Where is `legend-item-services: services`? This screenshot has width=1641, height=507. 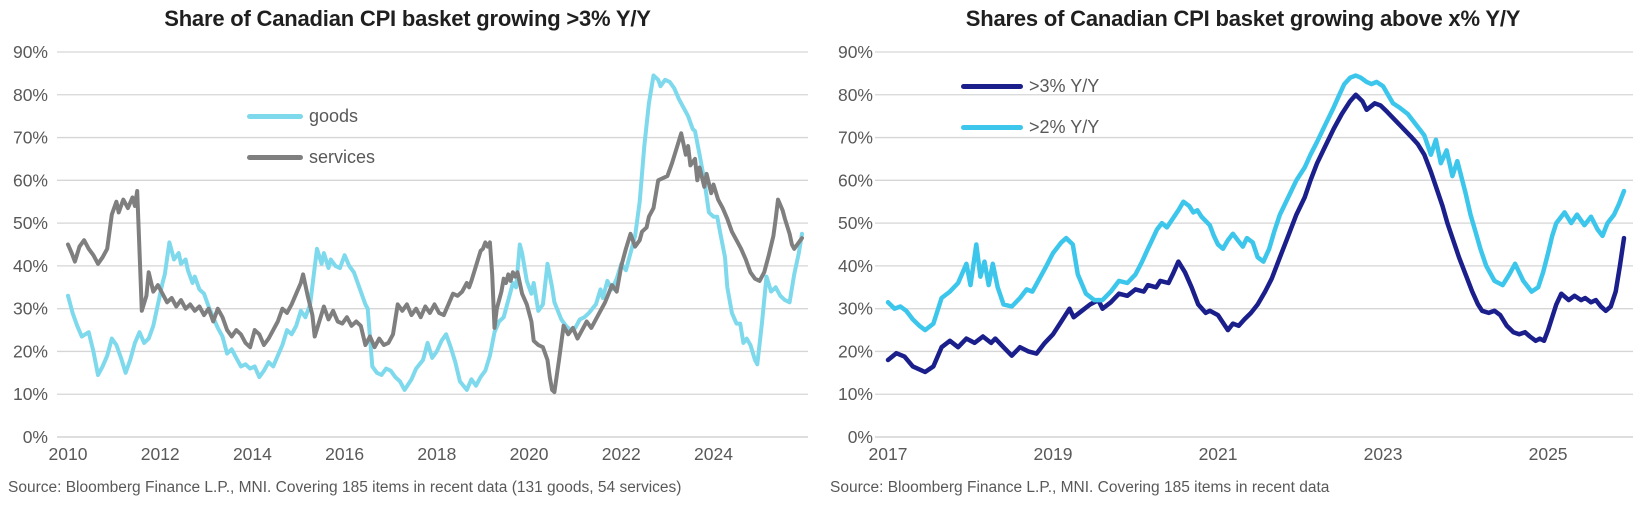
legend-item-services: services is located at coordinates (311, 157).